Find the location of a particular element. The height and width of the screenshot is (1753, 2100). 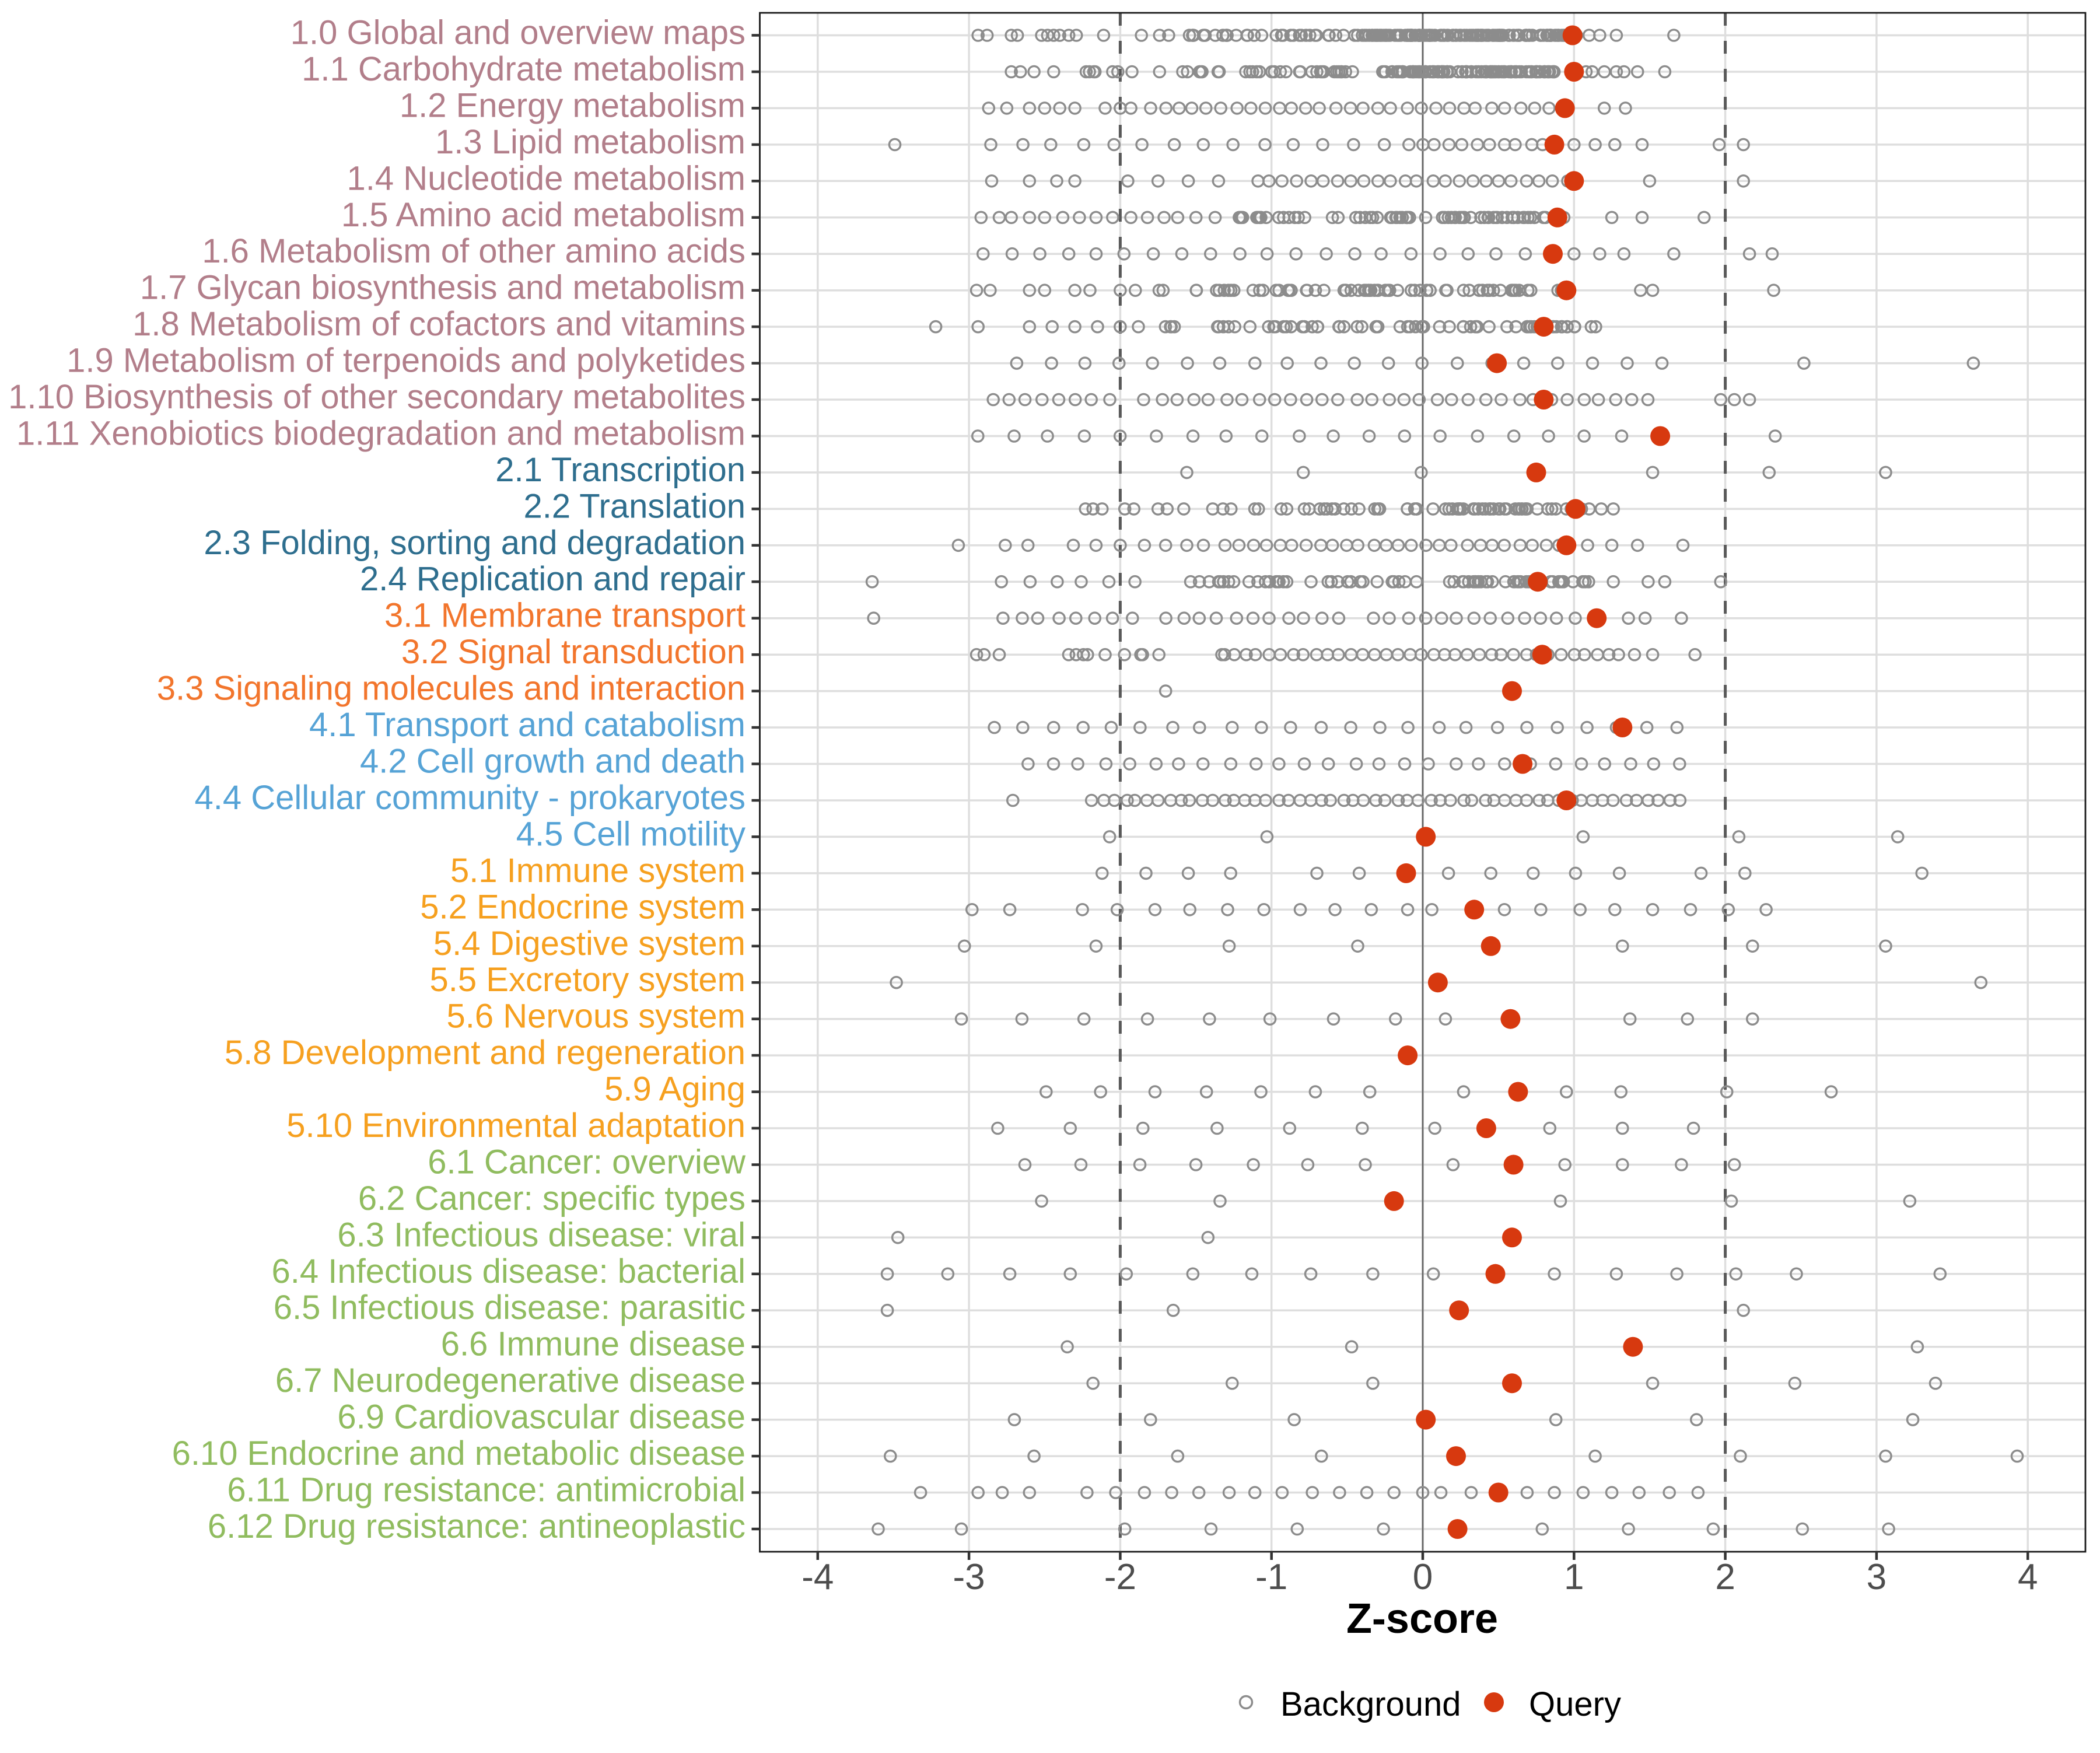

svg-text:4.4 Cellular community - proka: 4.4 Cellular community - prokaryotes is located at coordinates (470, 798).